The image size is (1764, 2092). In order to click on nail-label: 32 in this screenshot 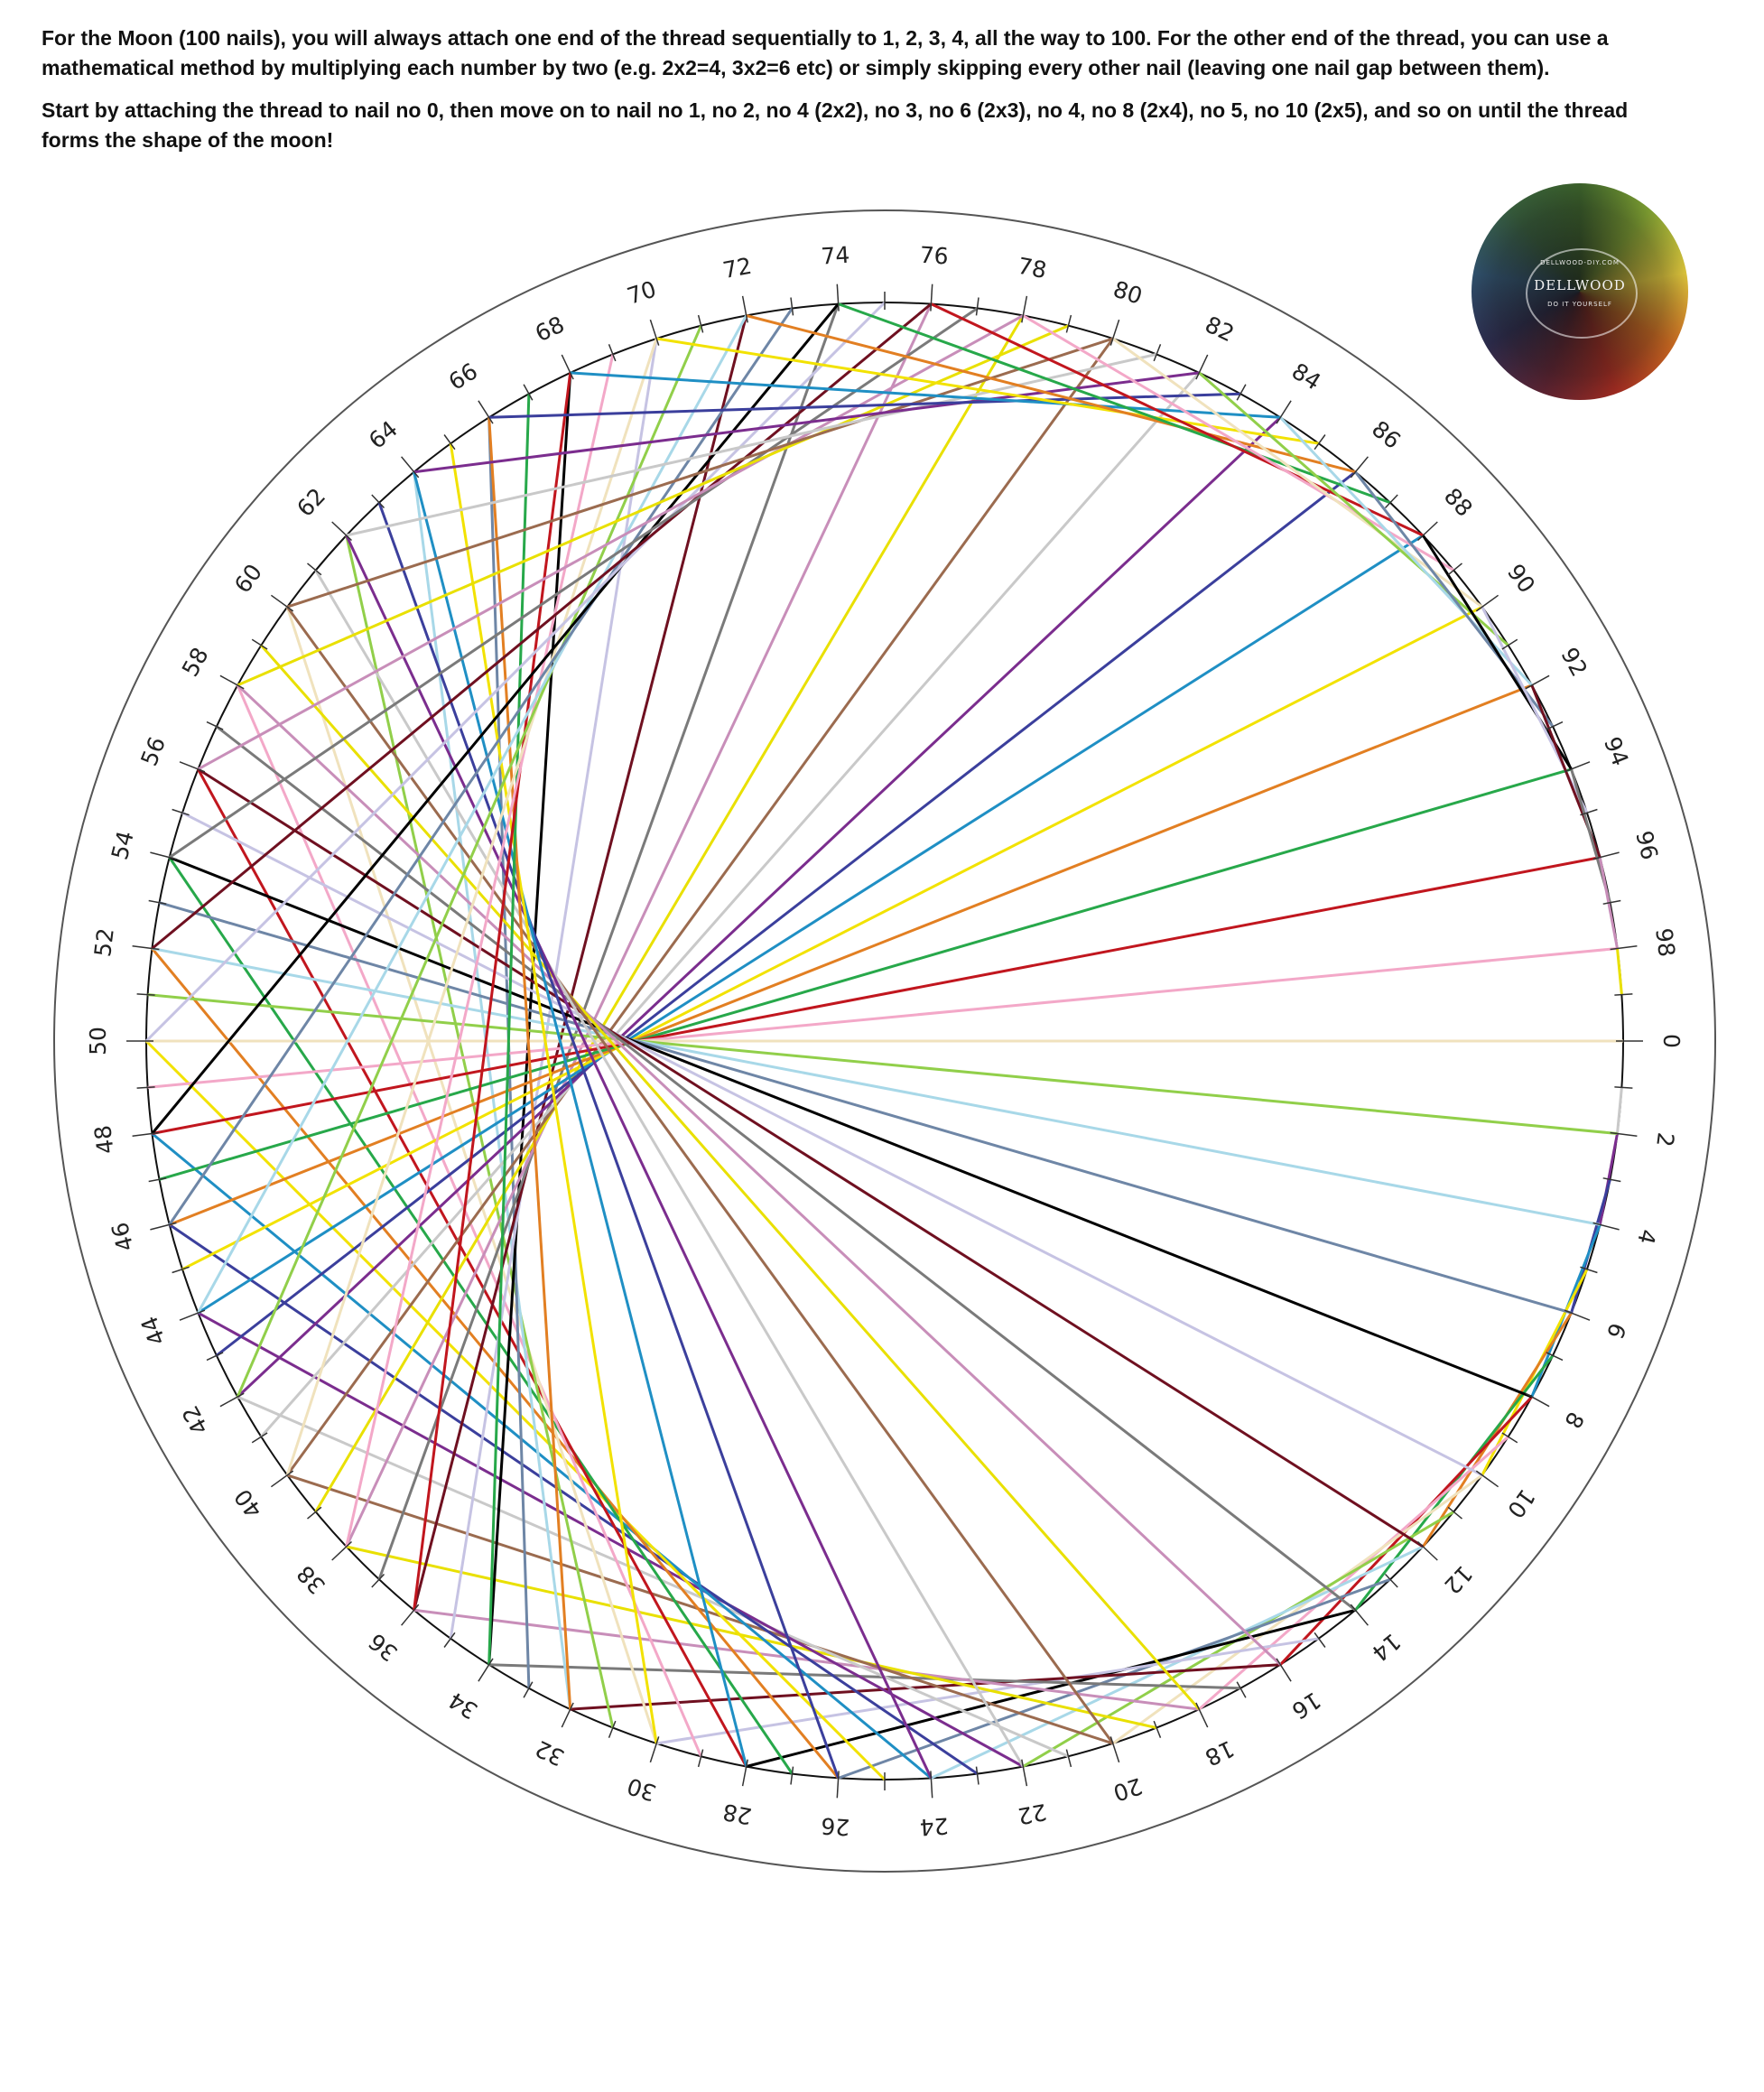, I will do `click(549, 1753)`.